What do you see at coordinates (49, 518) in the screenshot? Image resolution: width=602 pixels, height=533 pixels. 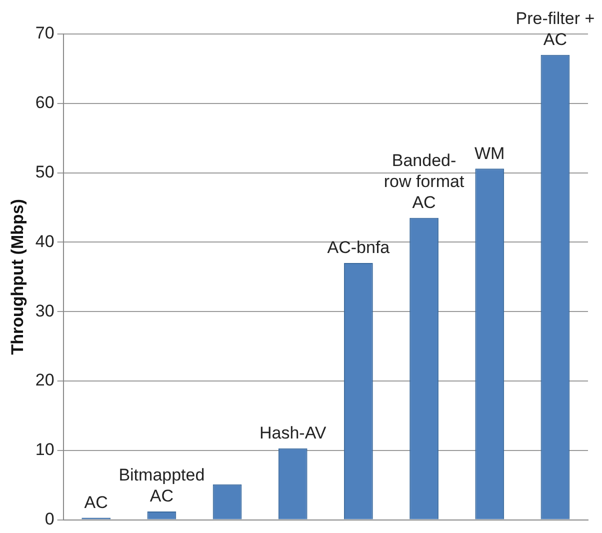 I see `y-tick-label: 0` at bounding box center [49, 518].